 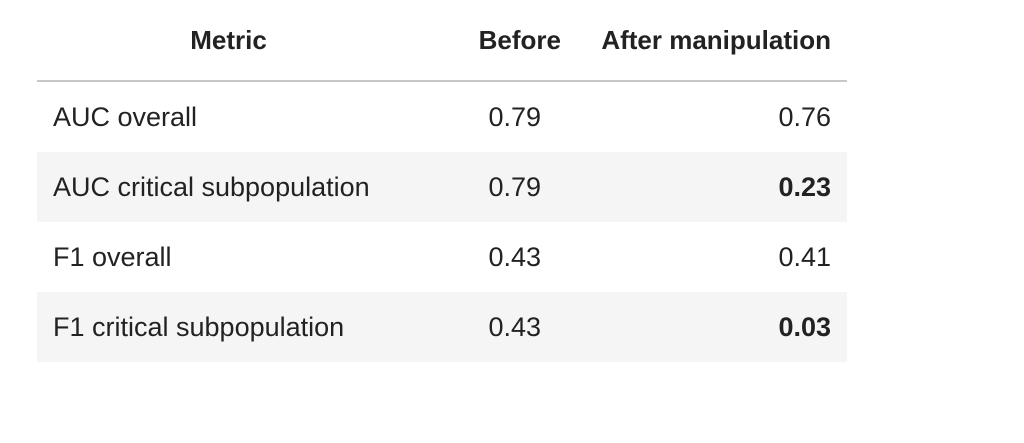 I want to click on header-cell: After manipulation, so click(x=711, y=41).